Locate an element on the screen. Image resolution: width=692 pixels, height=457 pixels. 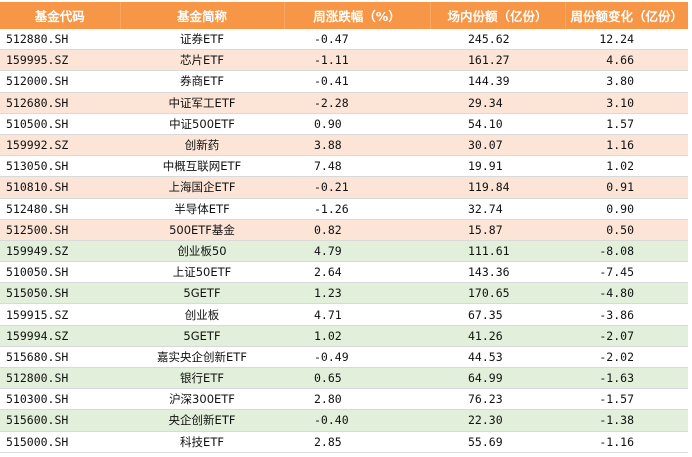
cell-week-change-pct: 4.79 is located at coordinates (357, 251).